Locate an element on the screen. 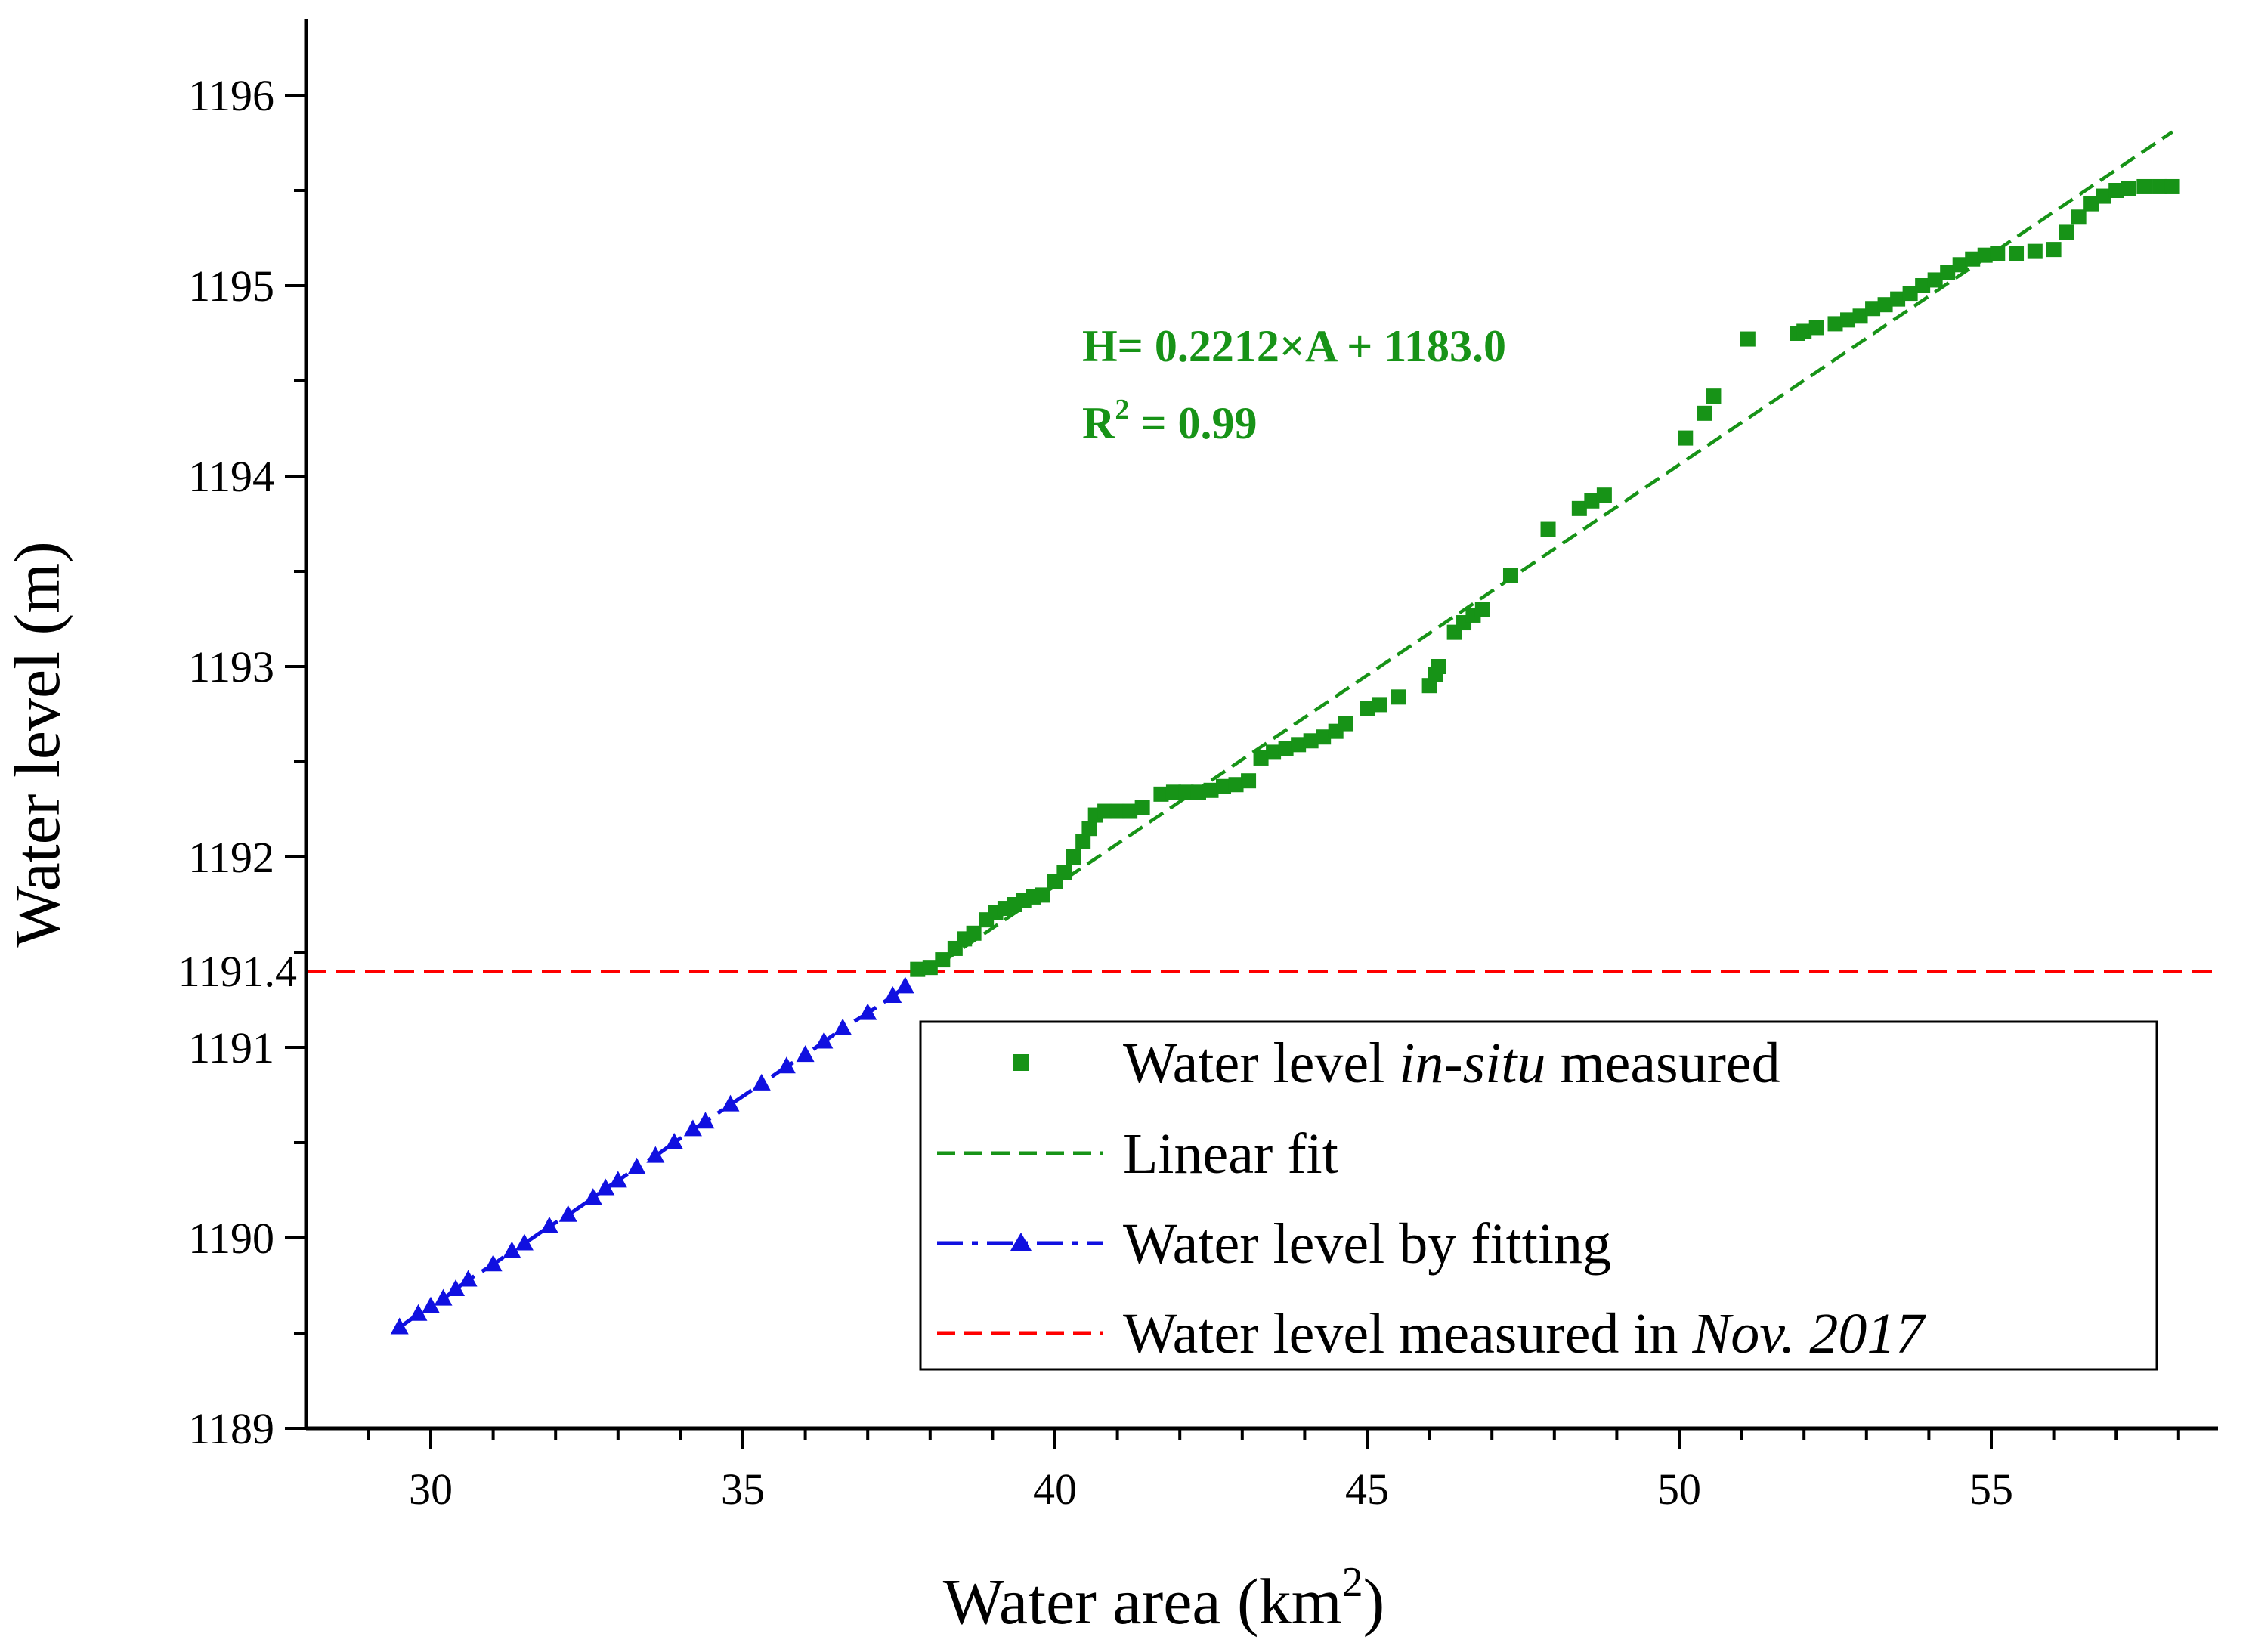  legend-item-nov2017: Water level measured in Nov. 2017 is located at coordinates (1431, 1334).